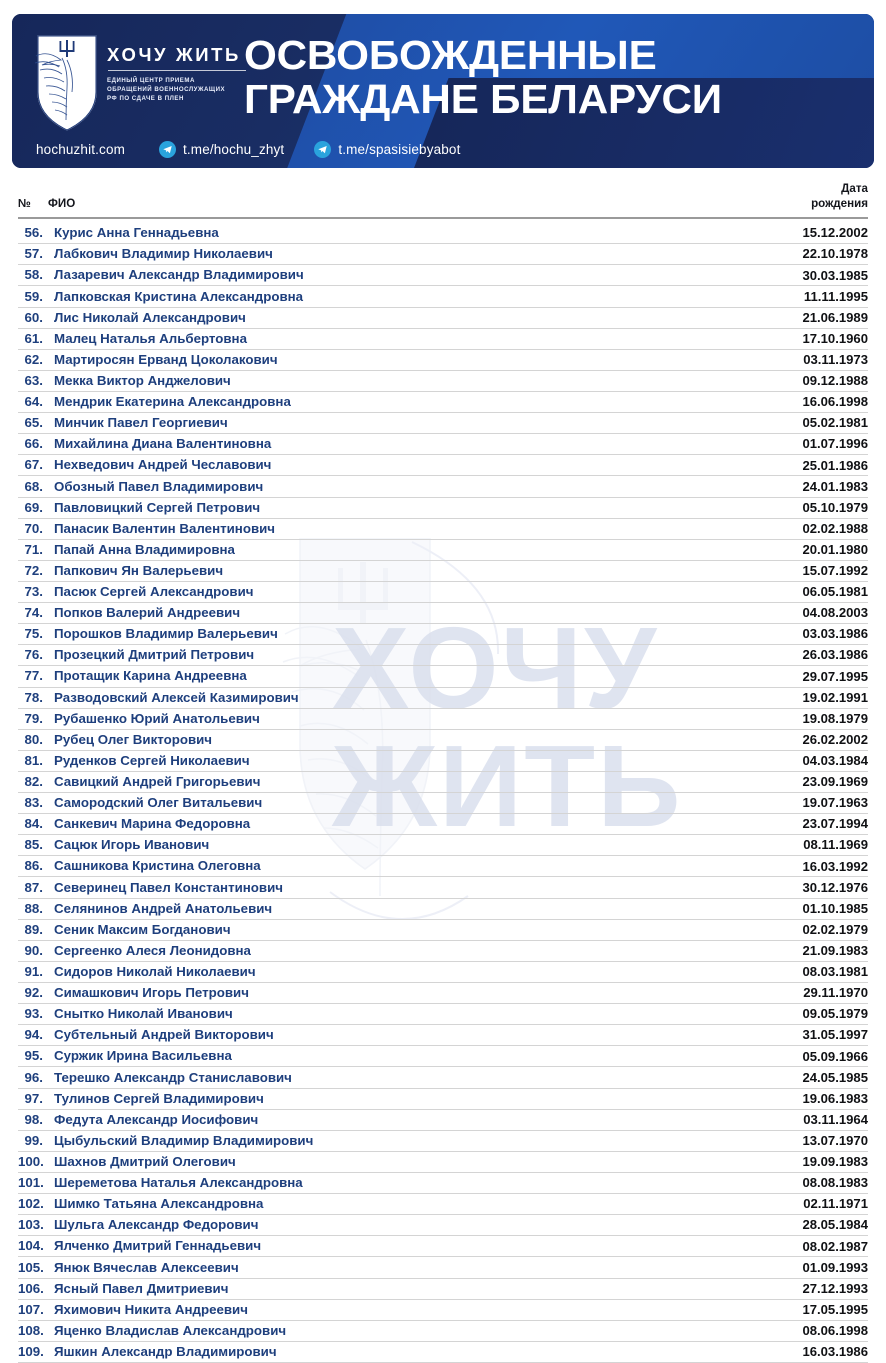  Describe the element at coordinates (31, 1204) in the screenshot. I see `row-number: 102.` at that location.